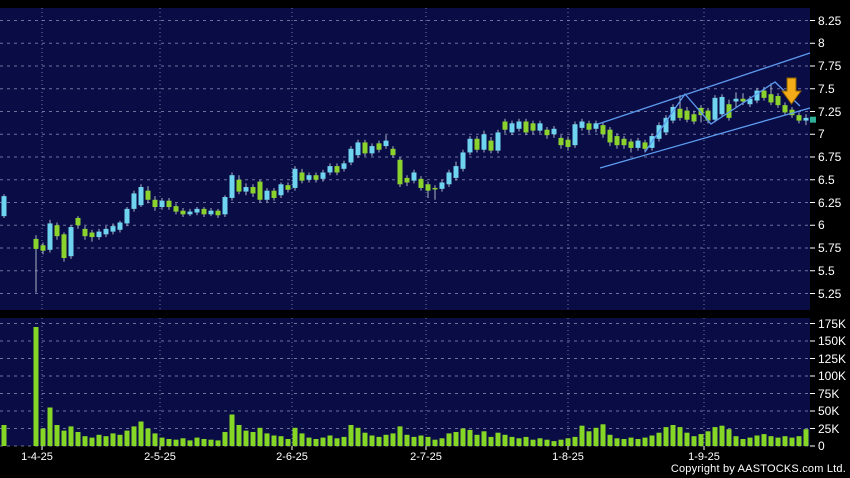  What do you see at coordinates (832, 376) in the screenshot?
I see `volume-tick-label: 100K` at bounding box center [832, 376].